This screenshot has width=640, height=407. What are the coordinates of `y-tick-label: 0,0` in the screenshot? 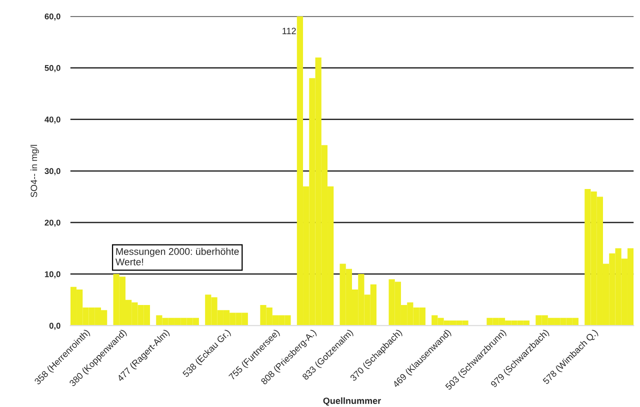 It's located at (54, 326).